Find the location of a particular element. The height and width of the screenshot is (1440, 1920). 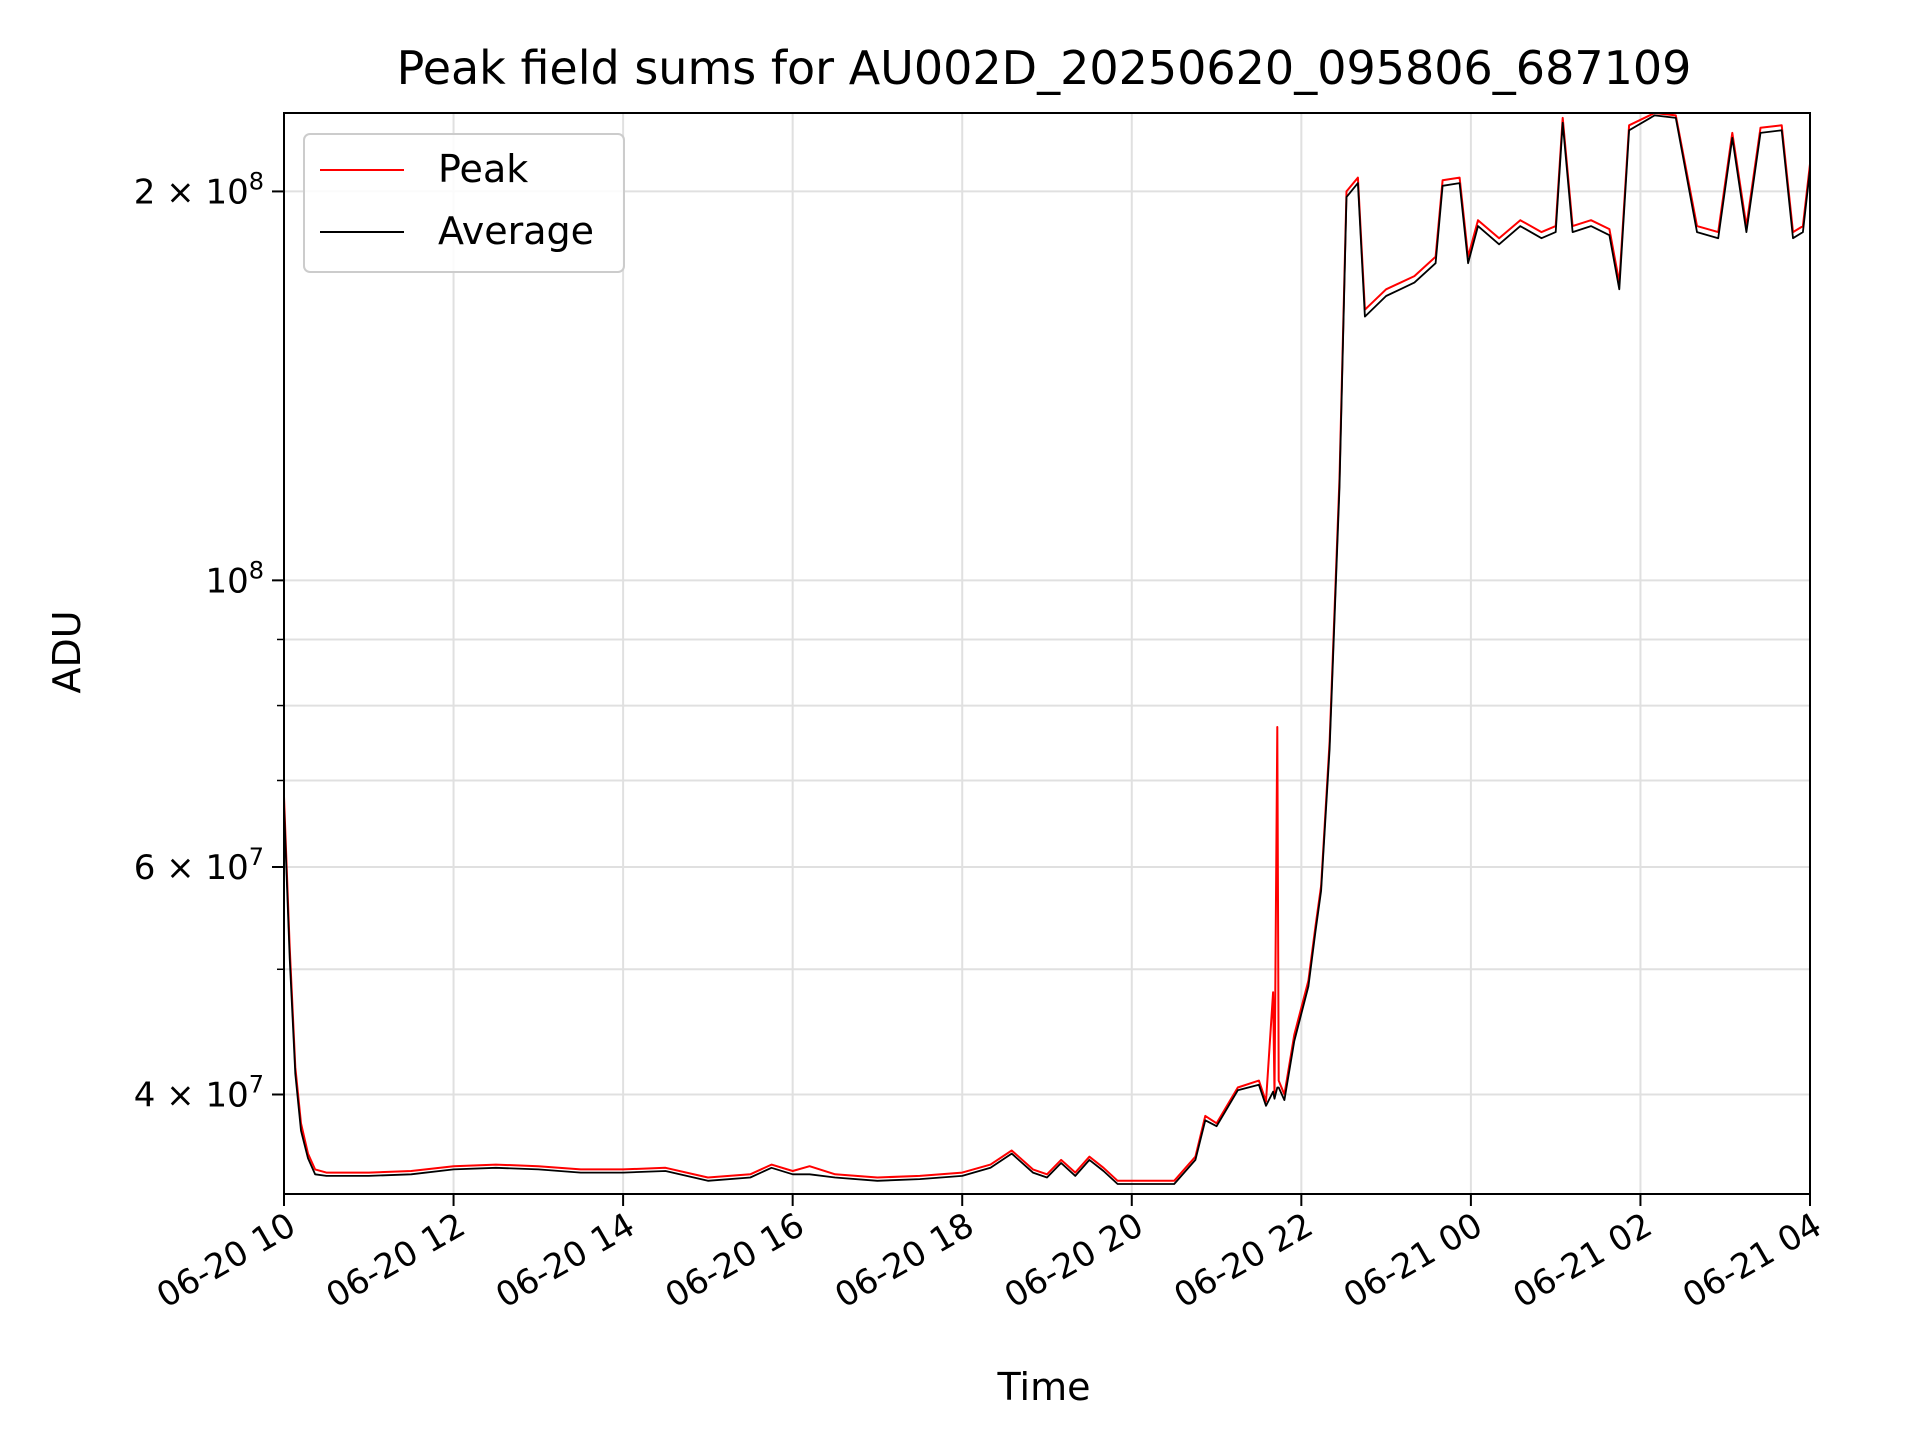

y-tick-label: 6 × 107 is located at coordinates (199, 865).